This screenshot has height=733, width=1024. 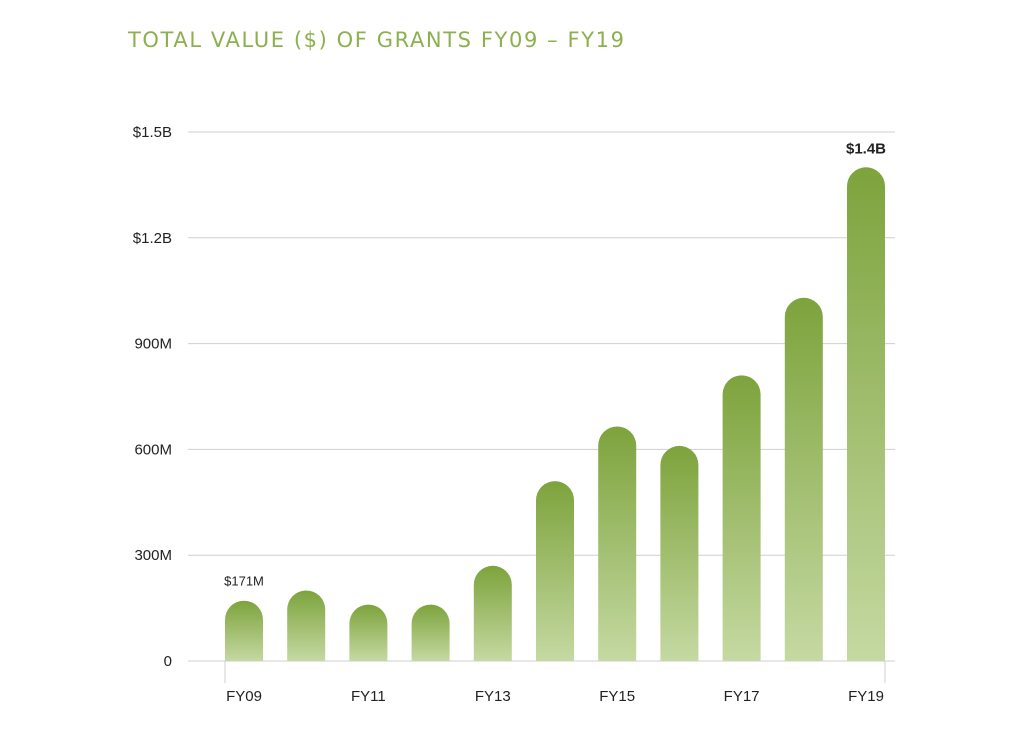 I want to click on data-label-fy19: $1.4B, so click(x=866, y=148).